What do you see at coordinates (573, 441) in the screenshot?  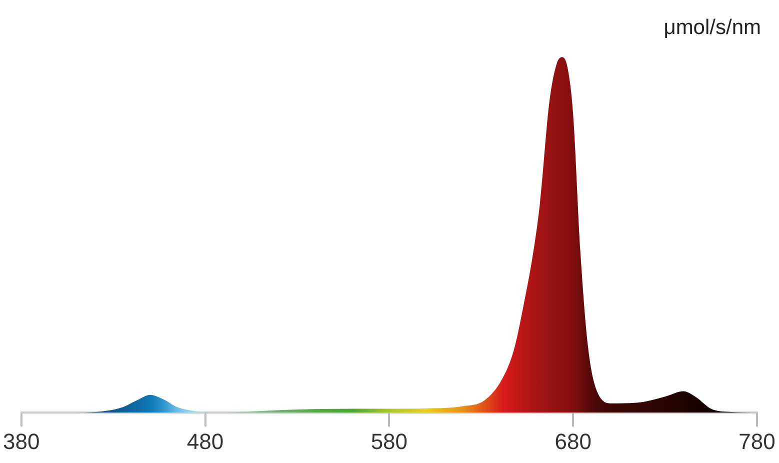 I see `x-tick-label: 680` at bounding box center [573, 441].